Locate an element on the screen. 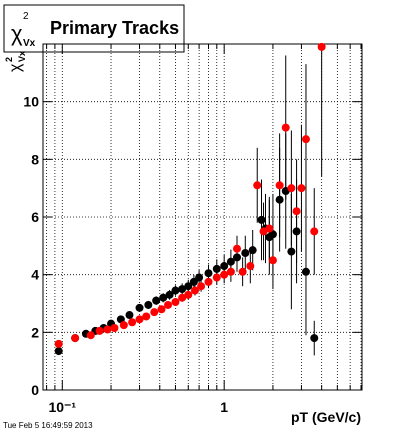 The image size is (400, 433). footer: Tue Feb 5 16:49:59 2013 is located at coordinates (48, 425).